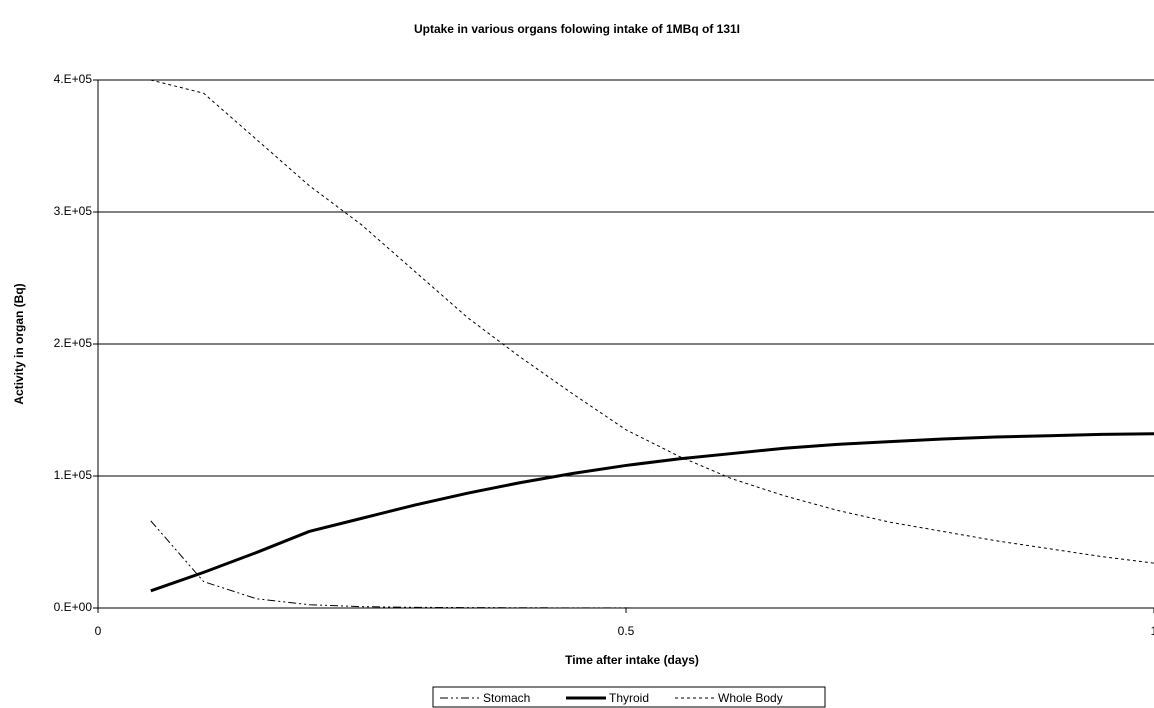 This screenshot has width=1154, height=708. I want to click on y-axis-label: Activity in organ (Bq), so click(19, 343).